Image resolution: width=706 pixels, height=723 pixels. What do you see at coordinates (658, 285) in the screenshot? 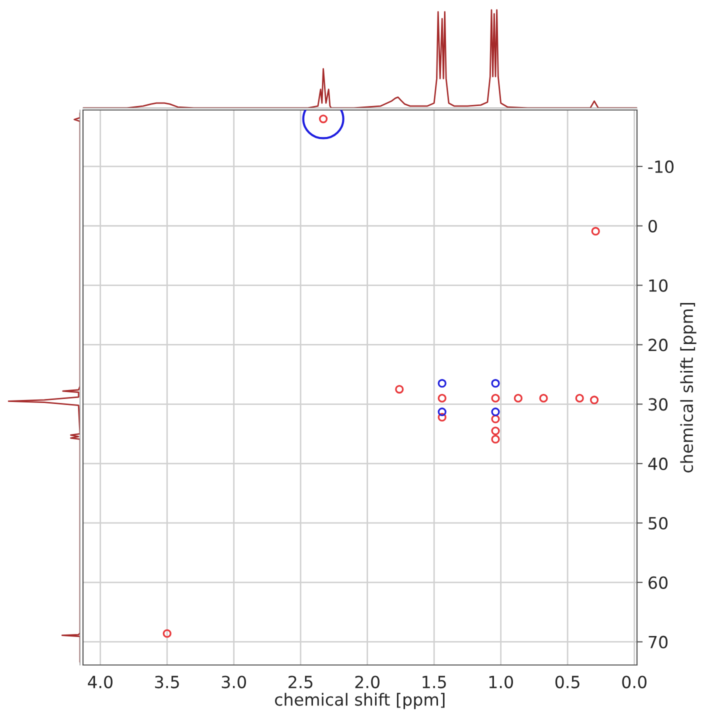
I see `y-tick-label: 10` at bounding box center [658, 285].